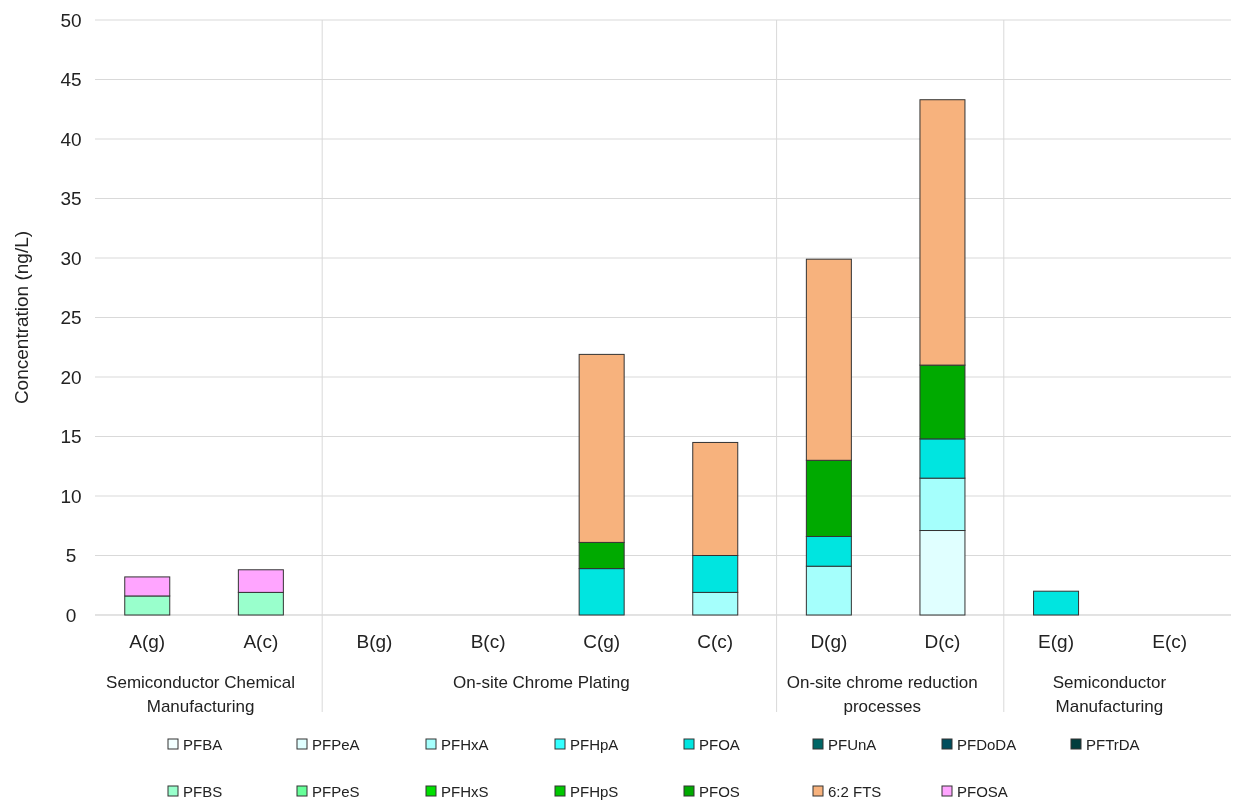 Image resolution: width=1233 pixels, height=803 pixels. What do you see at coordinates (942, 641) in the screenshot?
I see `x-tick-label: D(c)` at bounding box center [942, 641].